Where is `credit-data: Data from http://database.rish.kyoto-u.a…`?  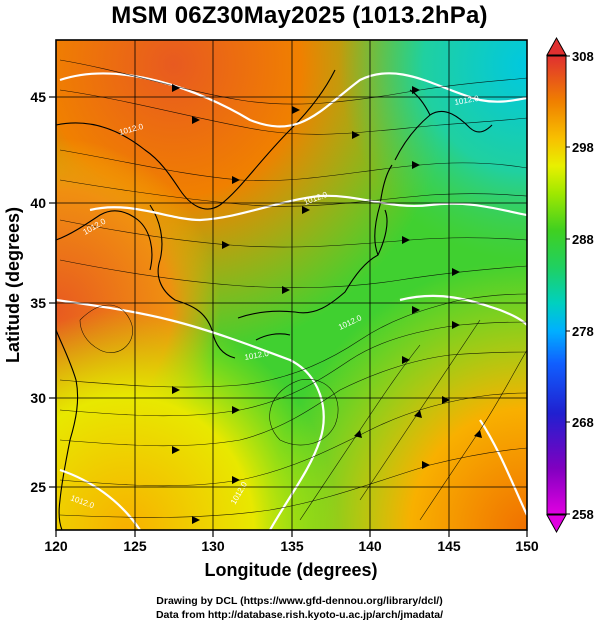 credit-data: Data from http://database.rish.kyoto-u.a… is located at coordinates (299, 615).